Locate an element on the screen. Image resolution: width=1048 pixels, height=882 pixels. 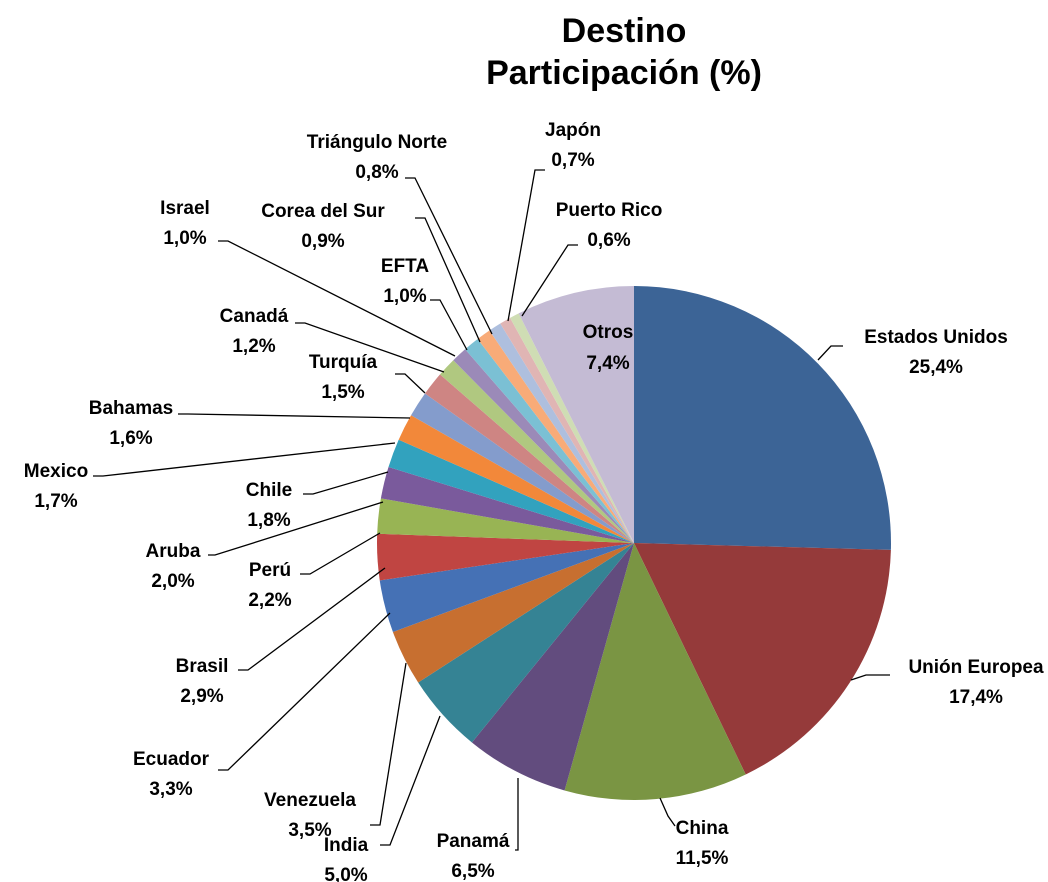
slice-value-label: 1,2% is located at coordinates (253, 346).